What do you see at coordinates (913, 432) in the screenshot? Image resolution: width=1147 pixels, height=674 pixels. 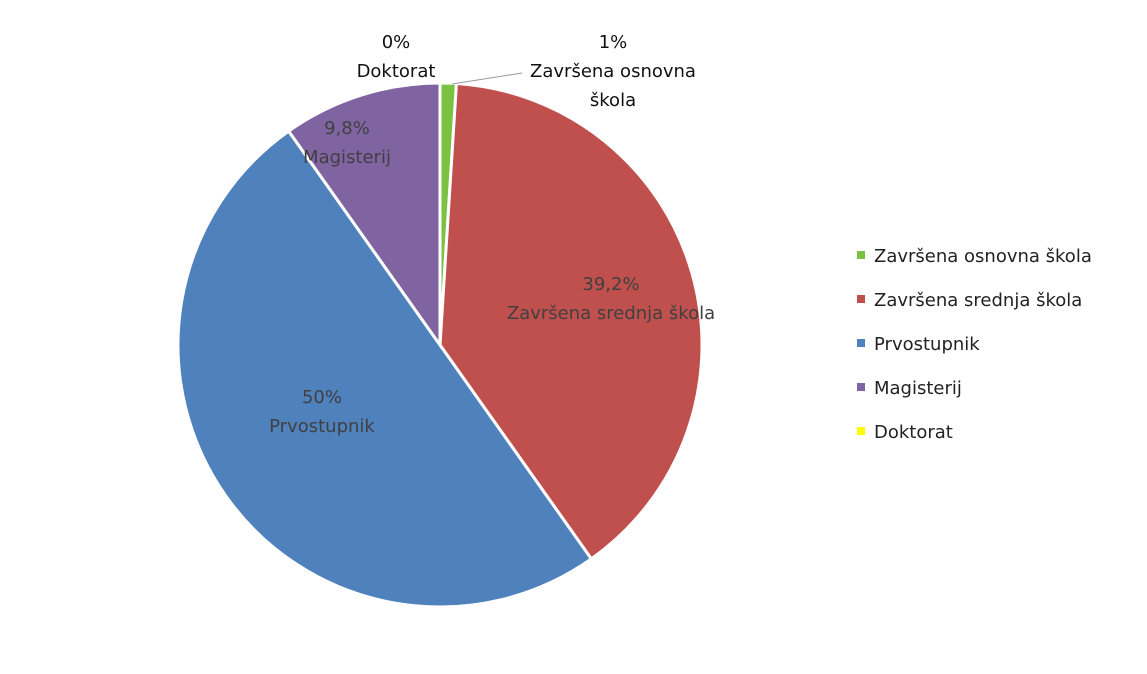 I see `legend-label: Doktorat` at bounding box center [913, 432].